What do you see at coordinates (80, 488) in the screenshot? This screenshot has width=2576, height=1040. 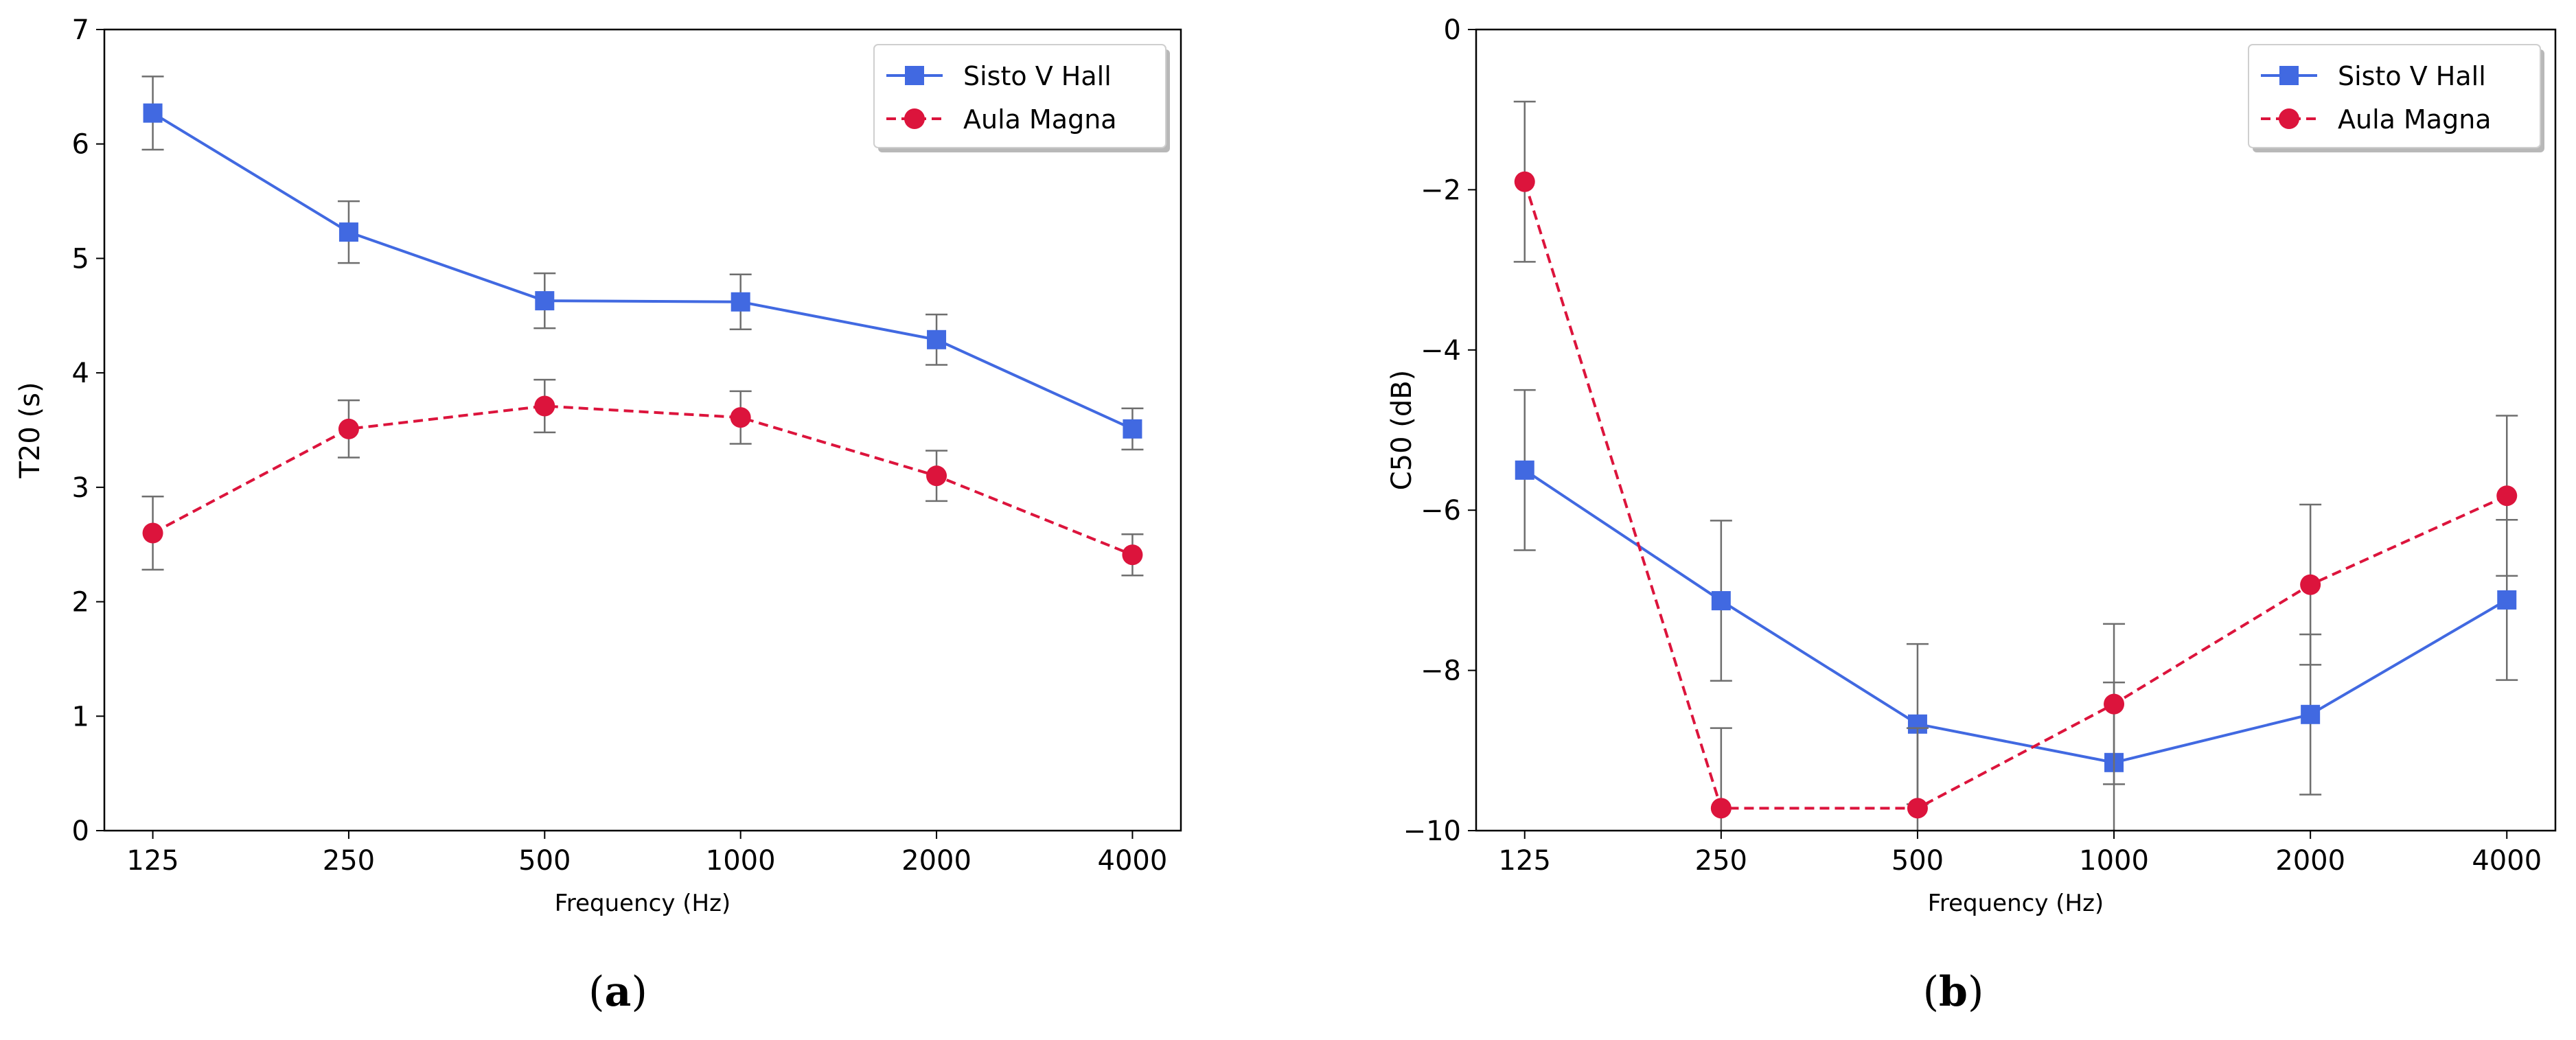 I see `y-tick-label: 3` at bounding box center [80, 488].